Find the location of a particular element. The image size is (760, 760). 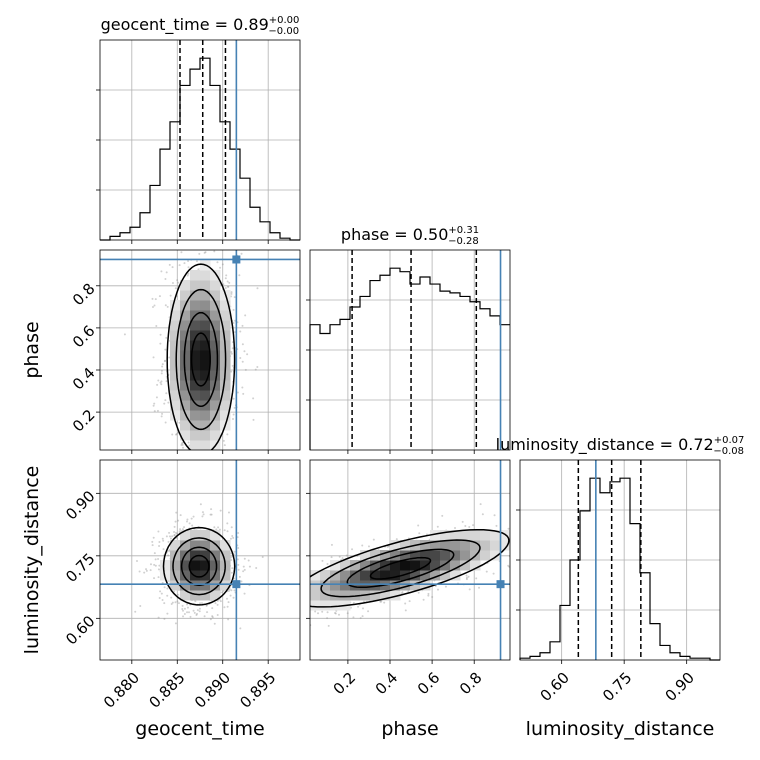

panel-title: luminosity_distance = 0.72+0.07 −0.08 is located at coordinates (620, 446).